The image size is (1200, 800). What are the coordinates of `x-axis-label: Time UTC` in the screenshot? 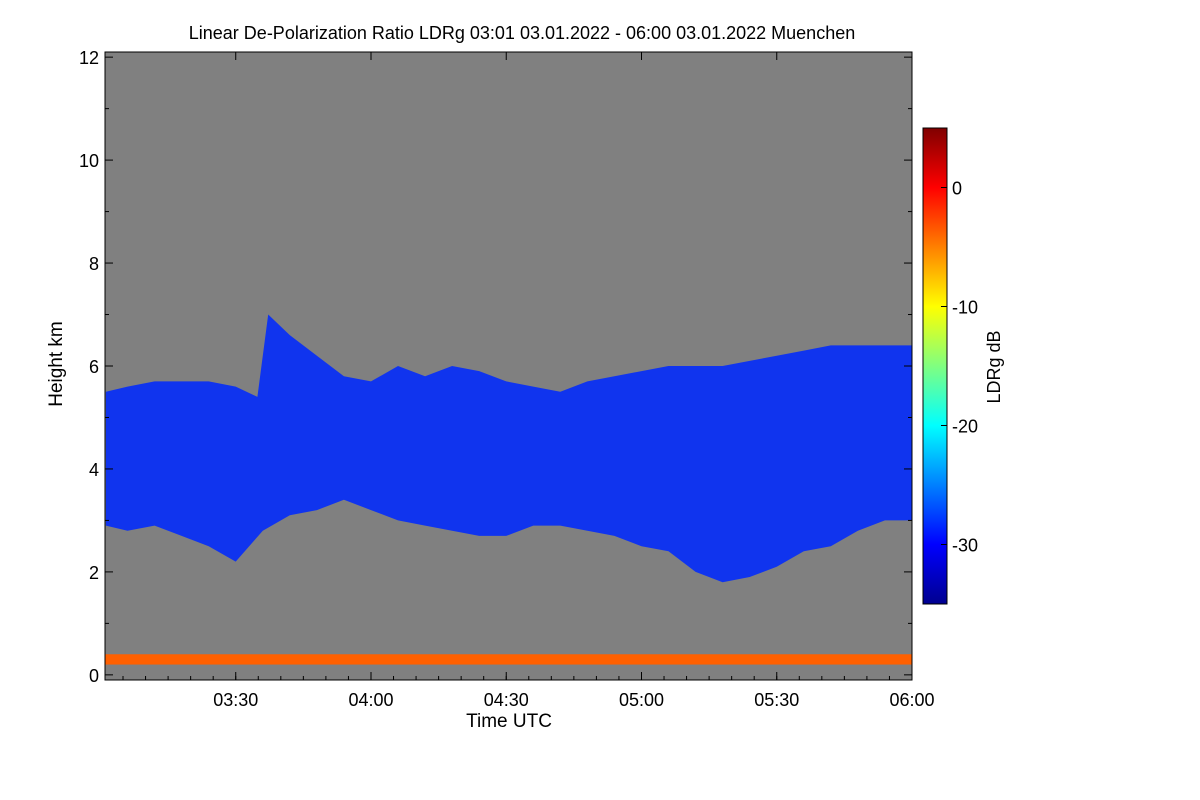 It's located at (509, 721).